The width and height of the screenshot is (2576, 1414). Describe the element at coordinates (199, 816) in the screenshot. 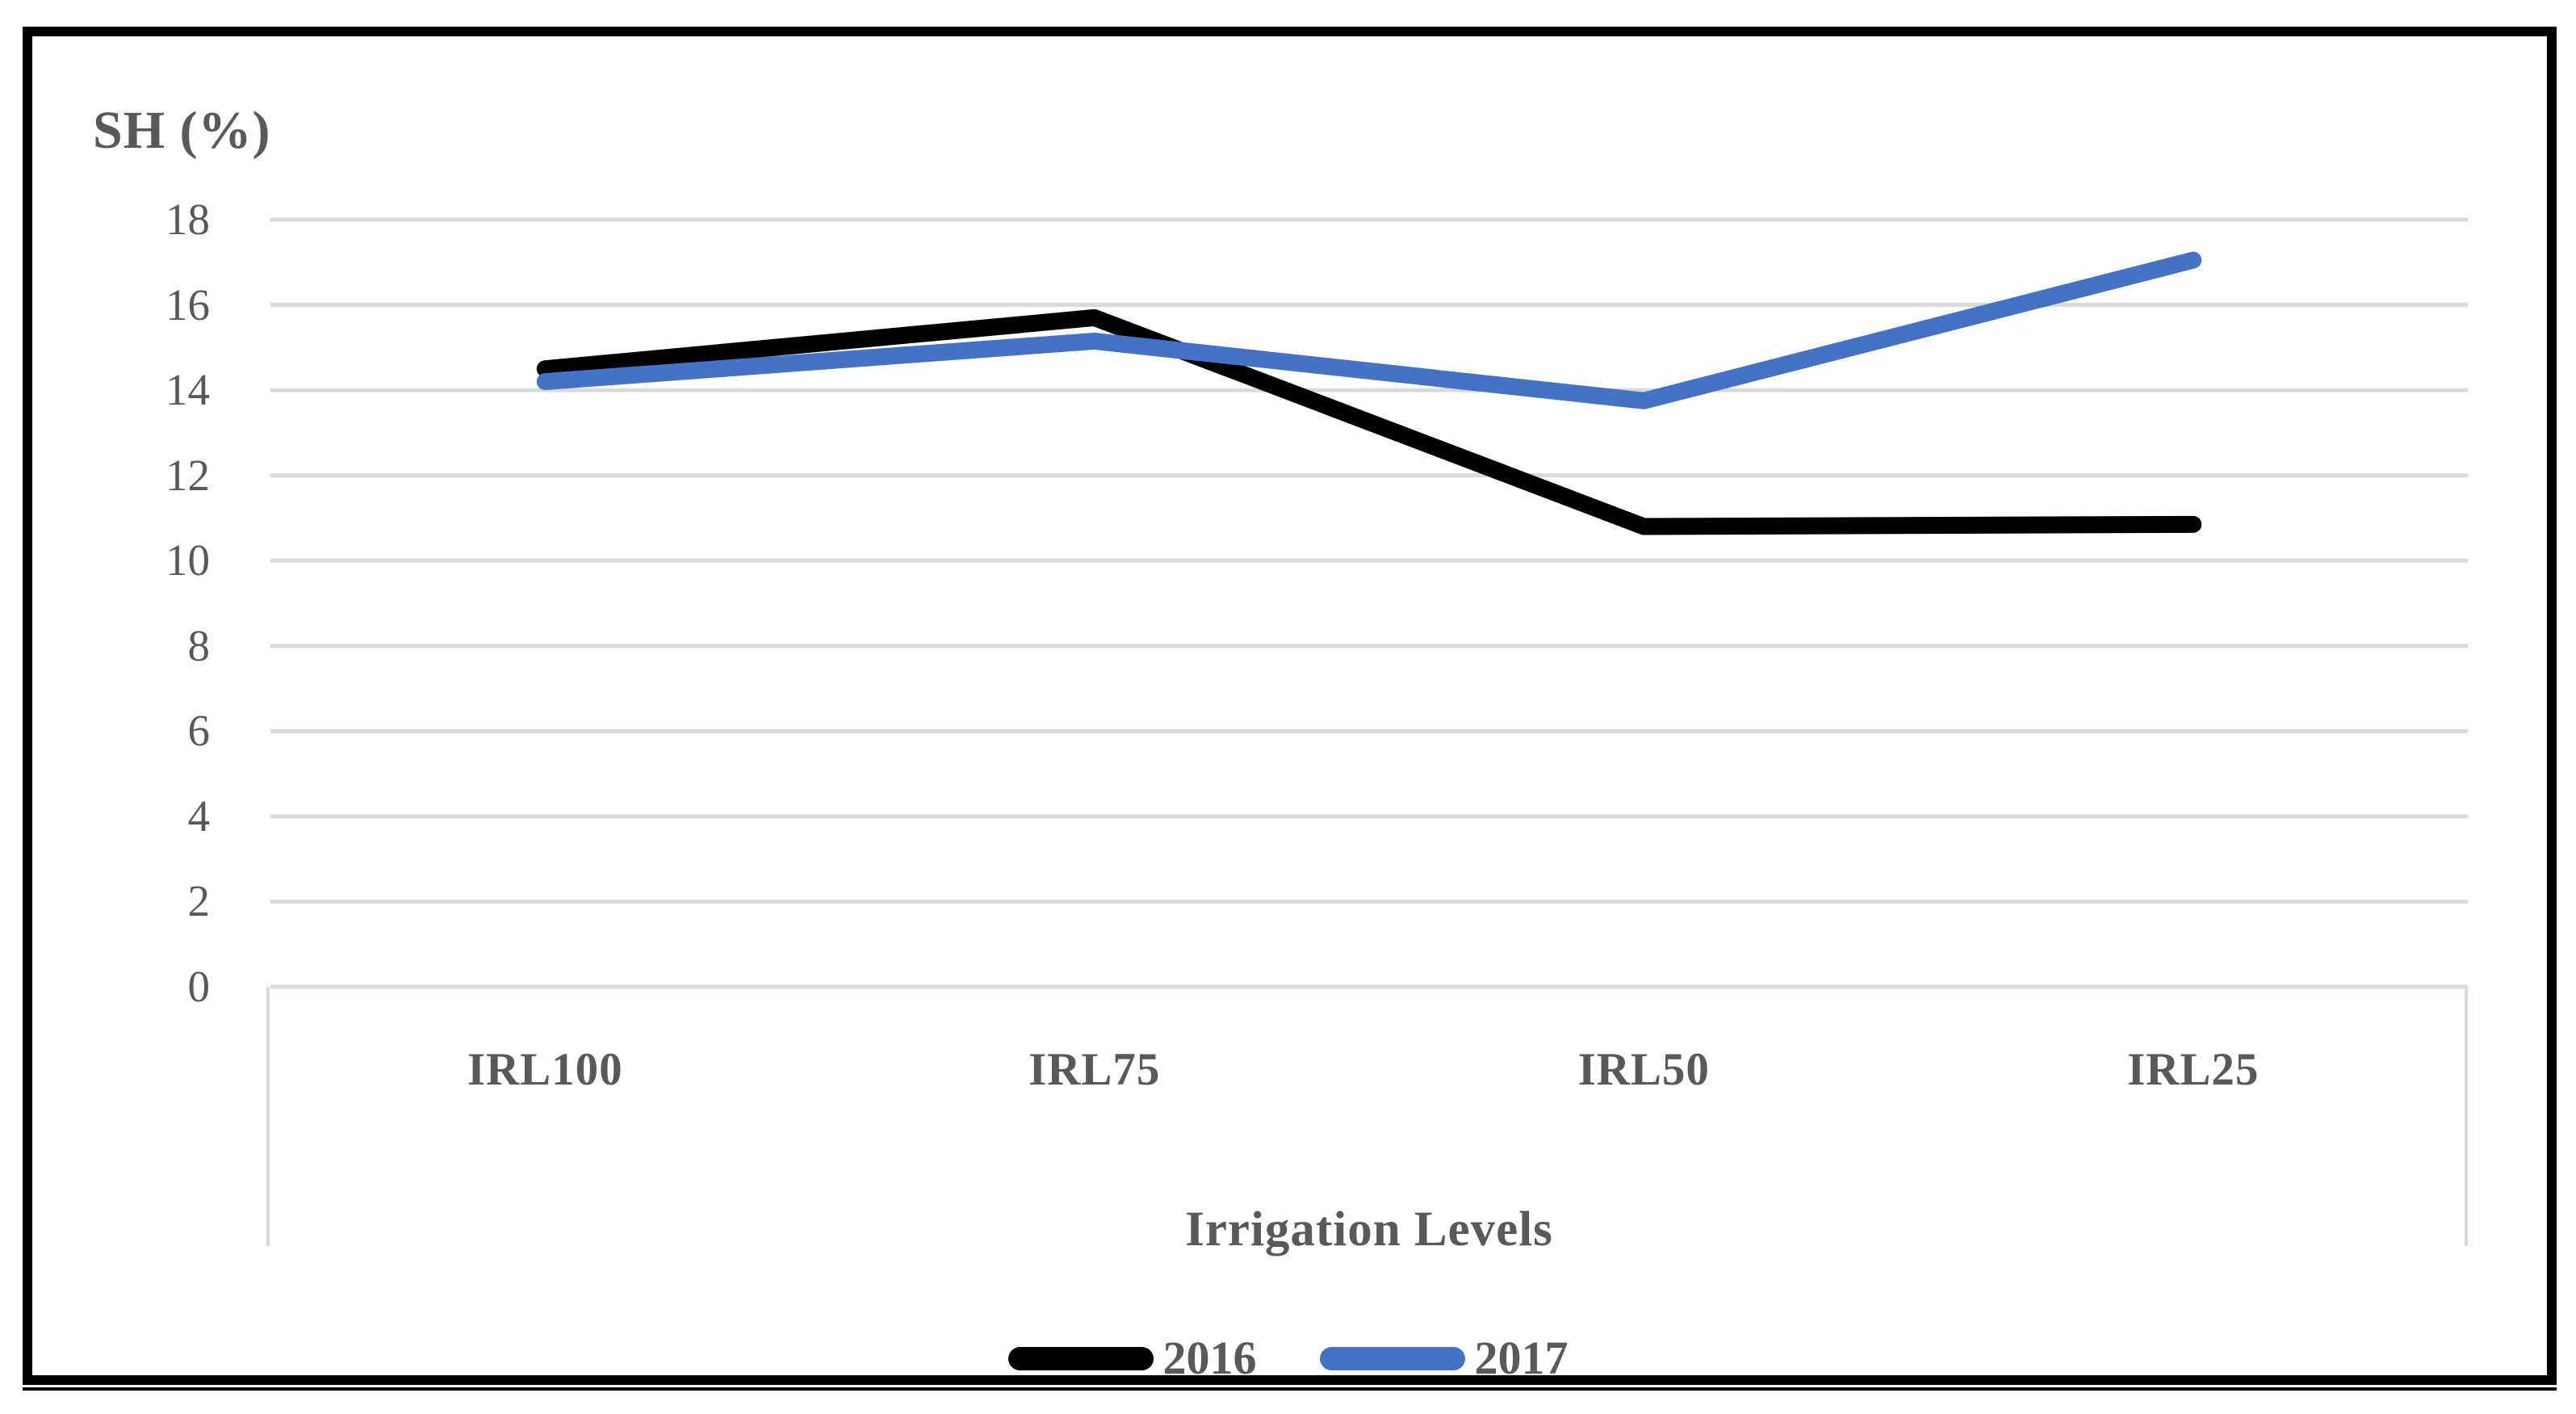

I see `y-tick-label-4: 4` at that location.